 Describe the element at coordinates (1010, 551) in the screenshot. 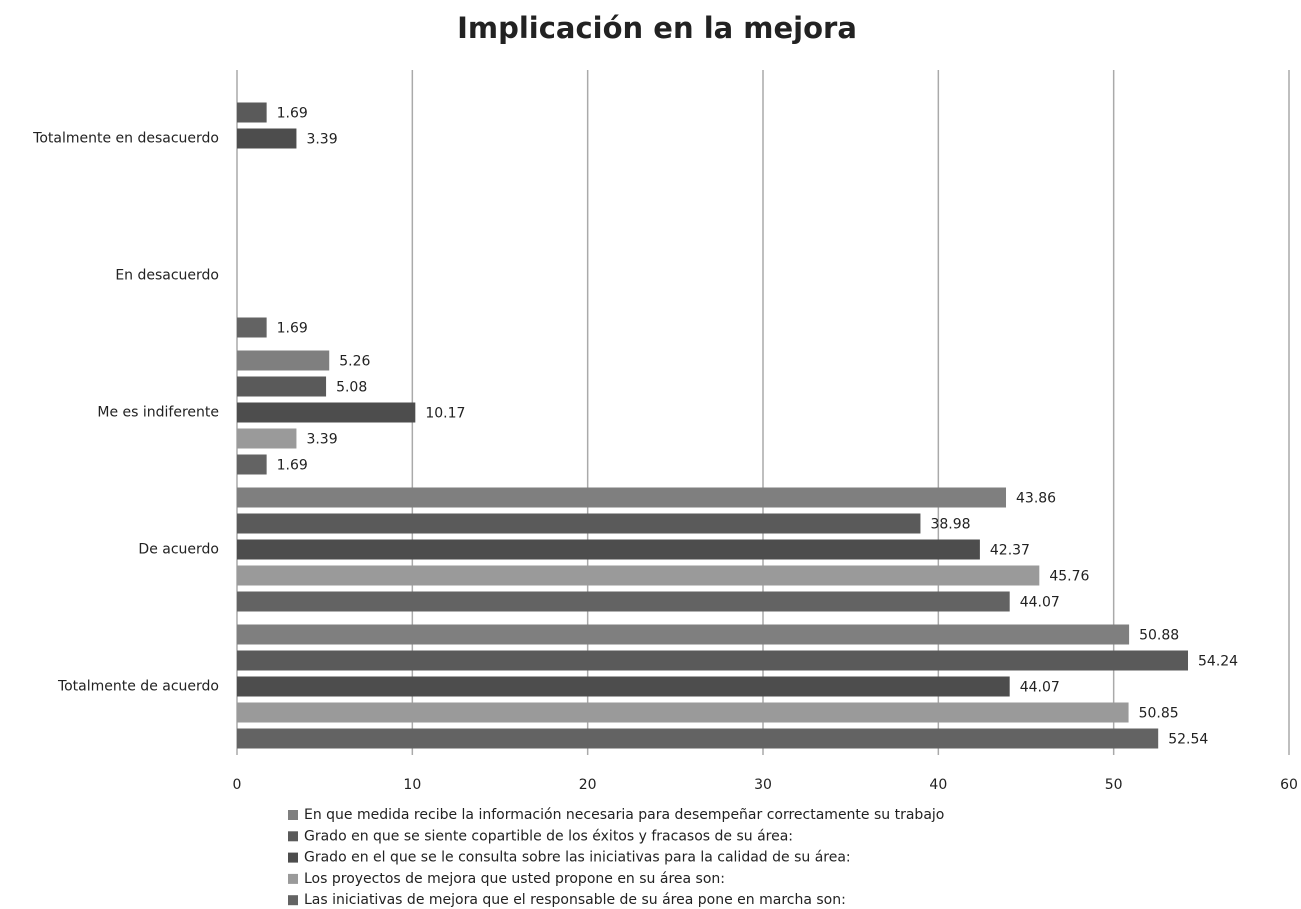

I see `data-label: 42.37` at that location.